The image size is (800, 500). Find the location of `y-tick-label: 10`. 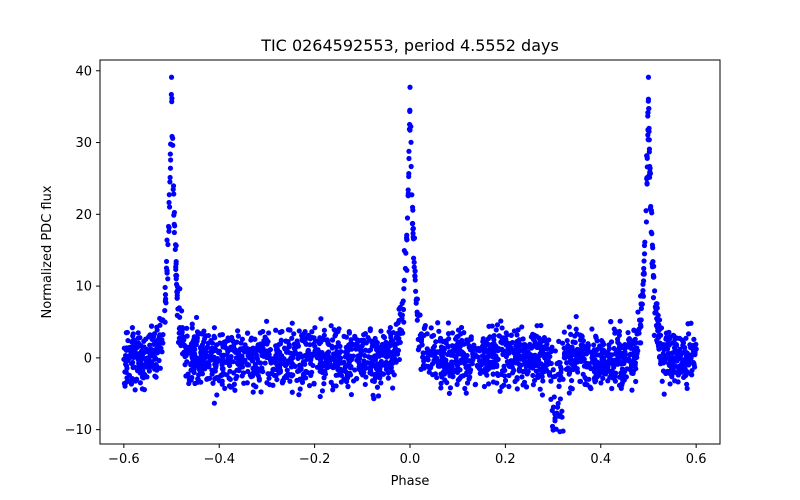

y-tick-label: 10 is located at coordinates (83, 287).